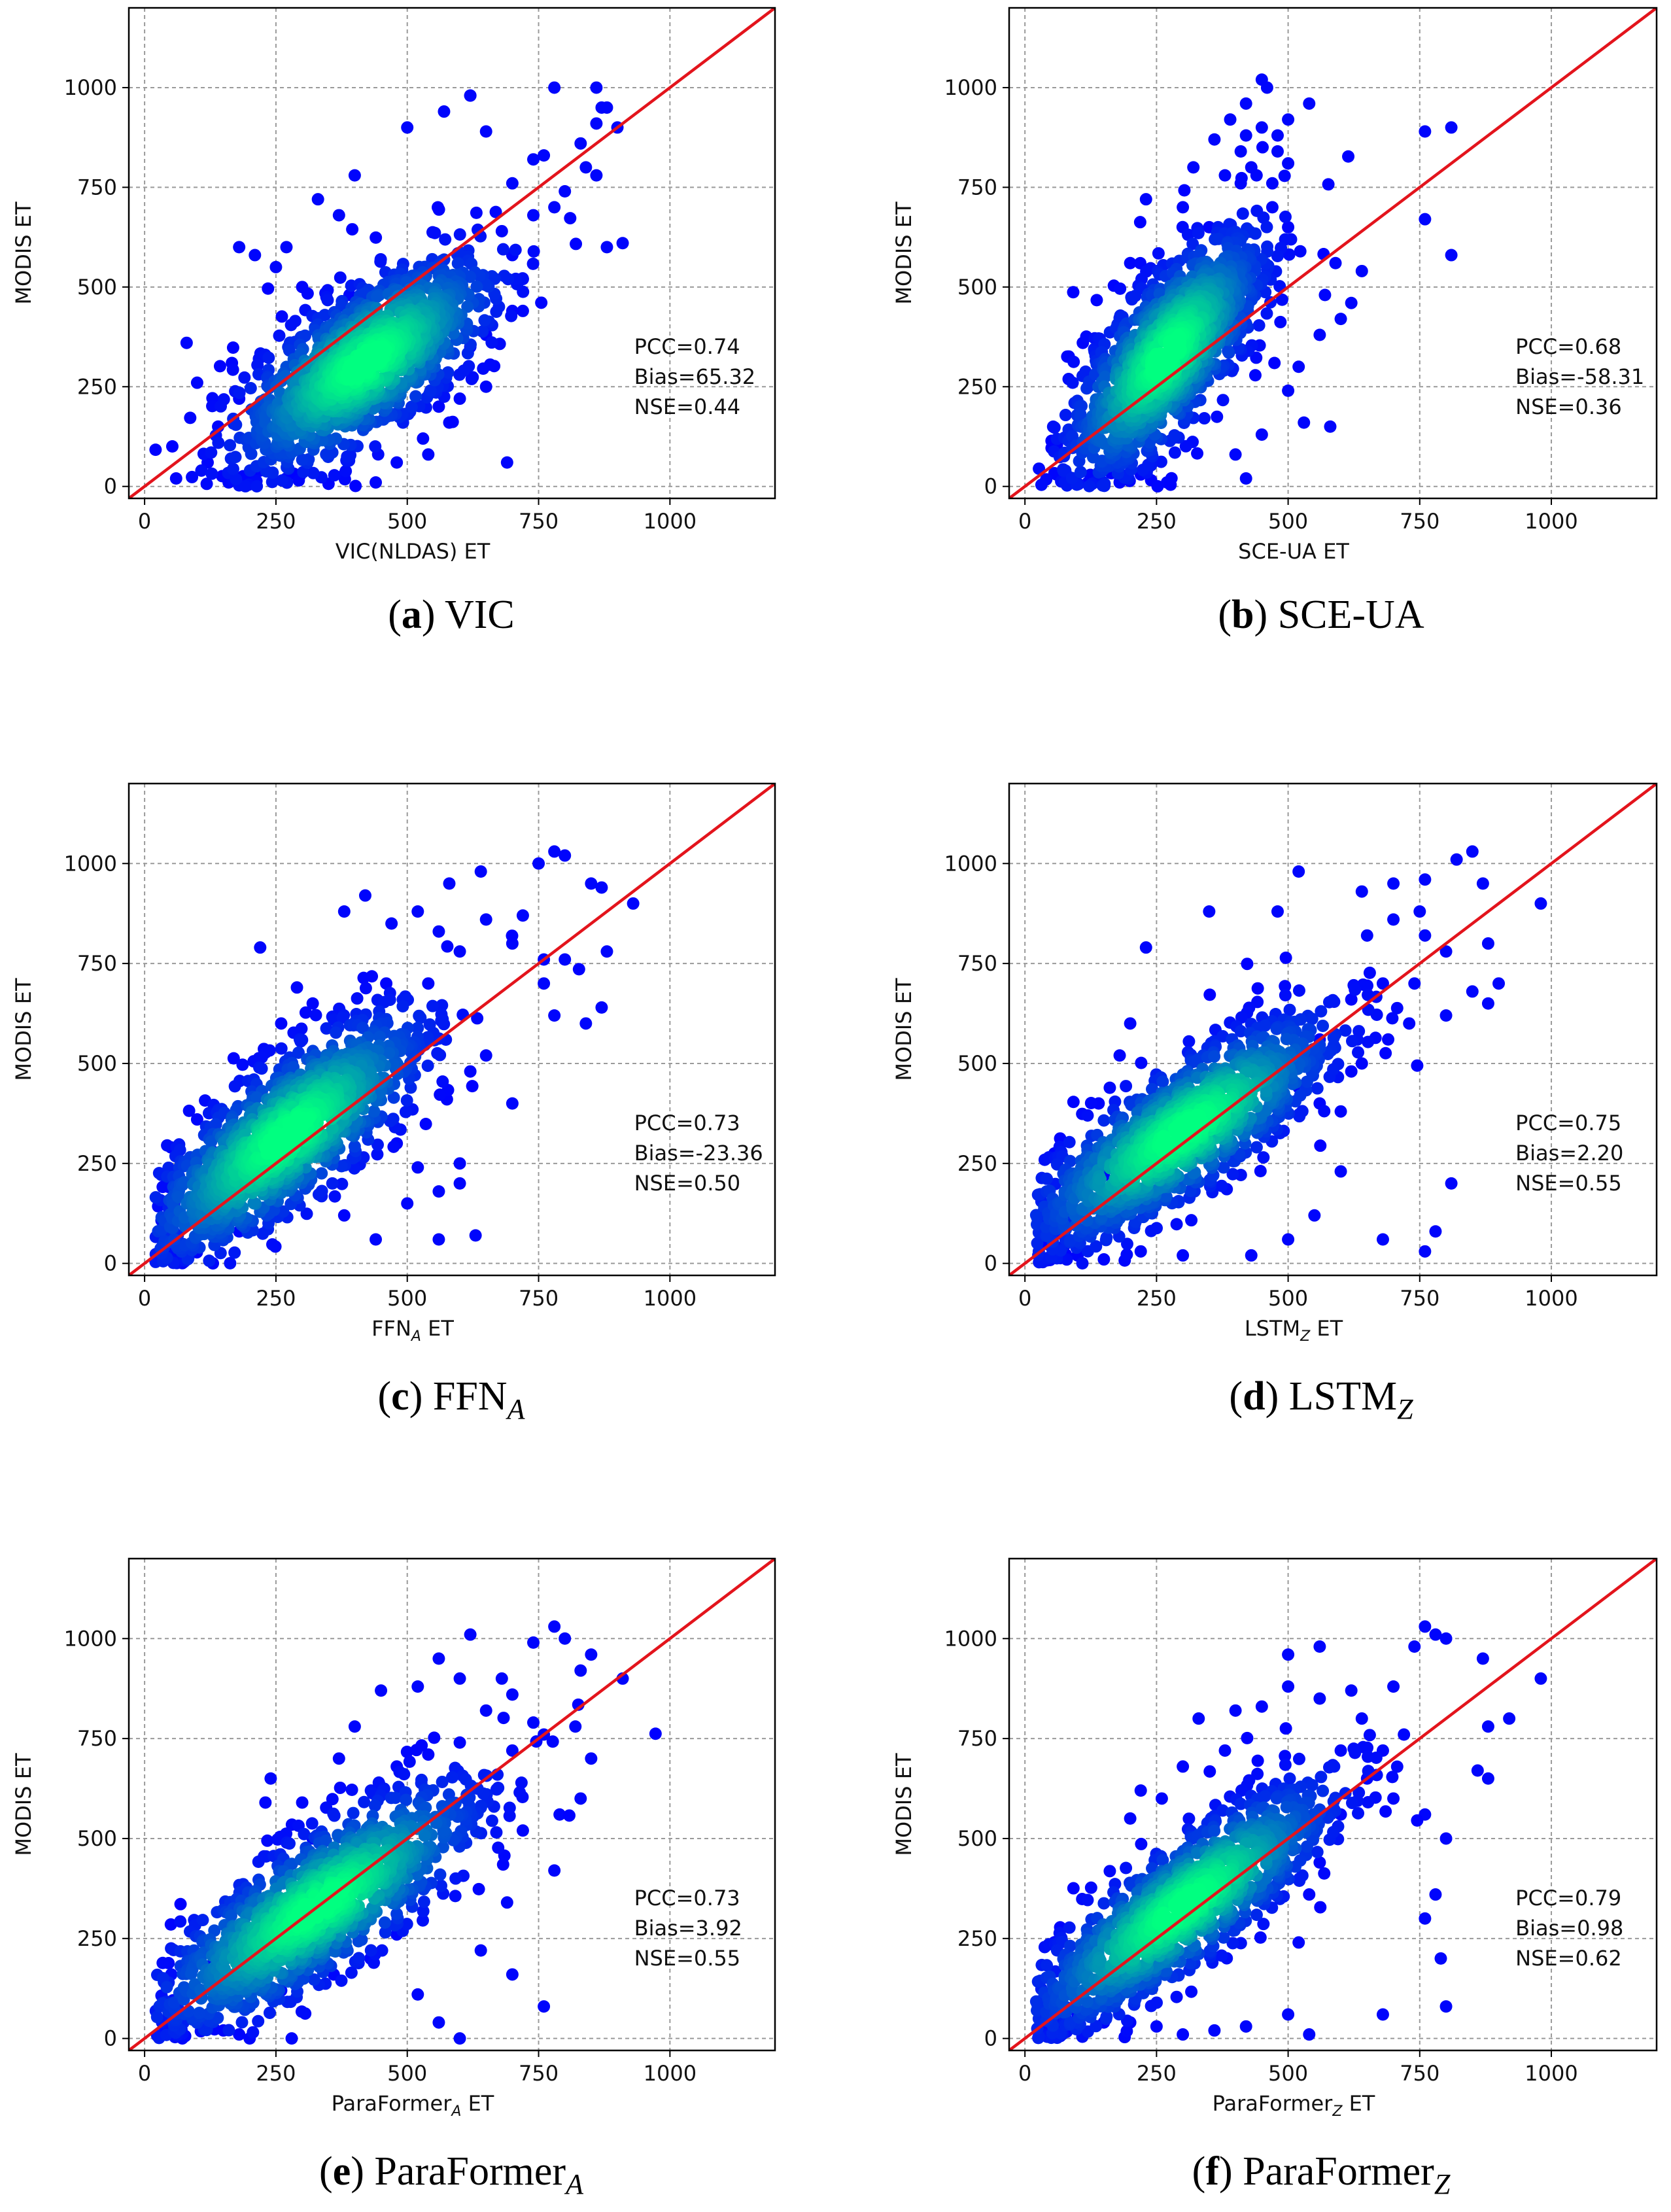 The image size is (1671, 2212). I want to click on x-tick-label: 250, so click(276, 521).